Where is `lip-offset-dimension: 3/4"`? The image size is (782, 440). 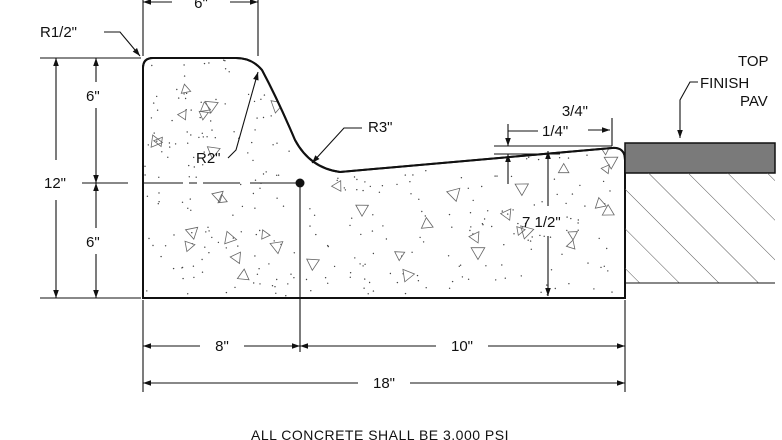
lip-offset-dimension: 3/4" is located at coordinates (587, 124).